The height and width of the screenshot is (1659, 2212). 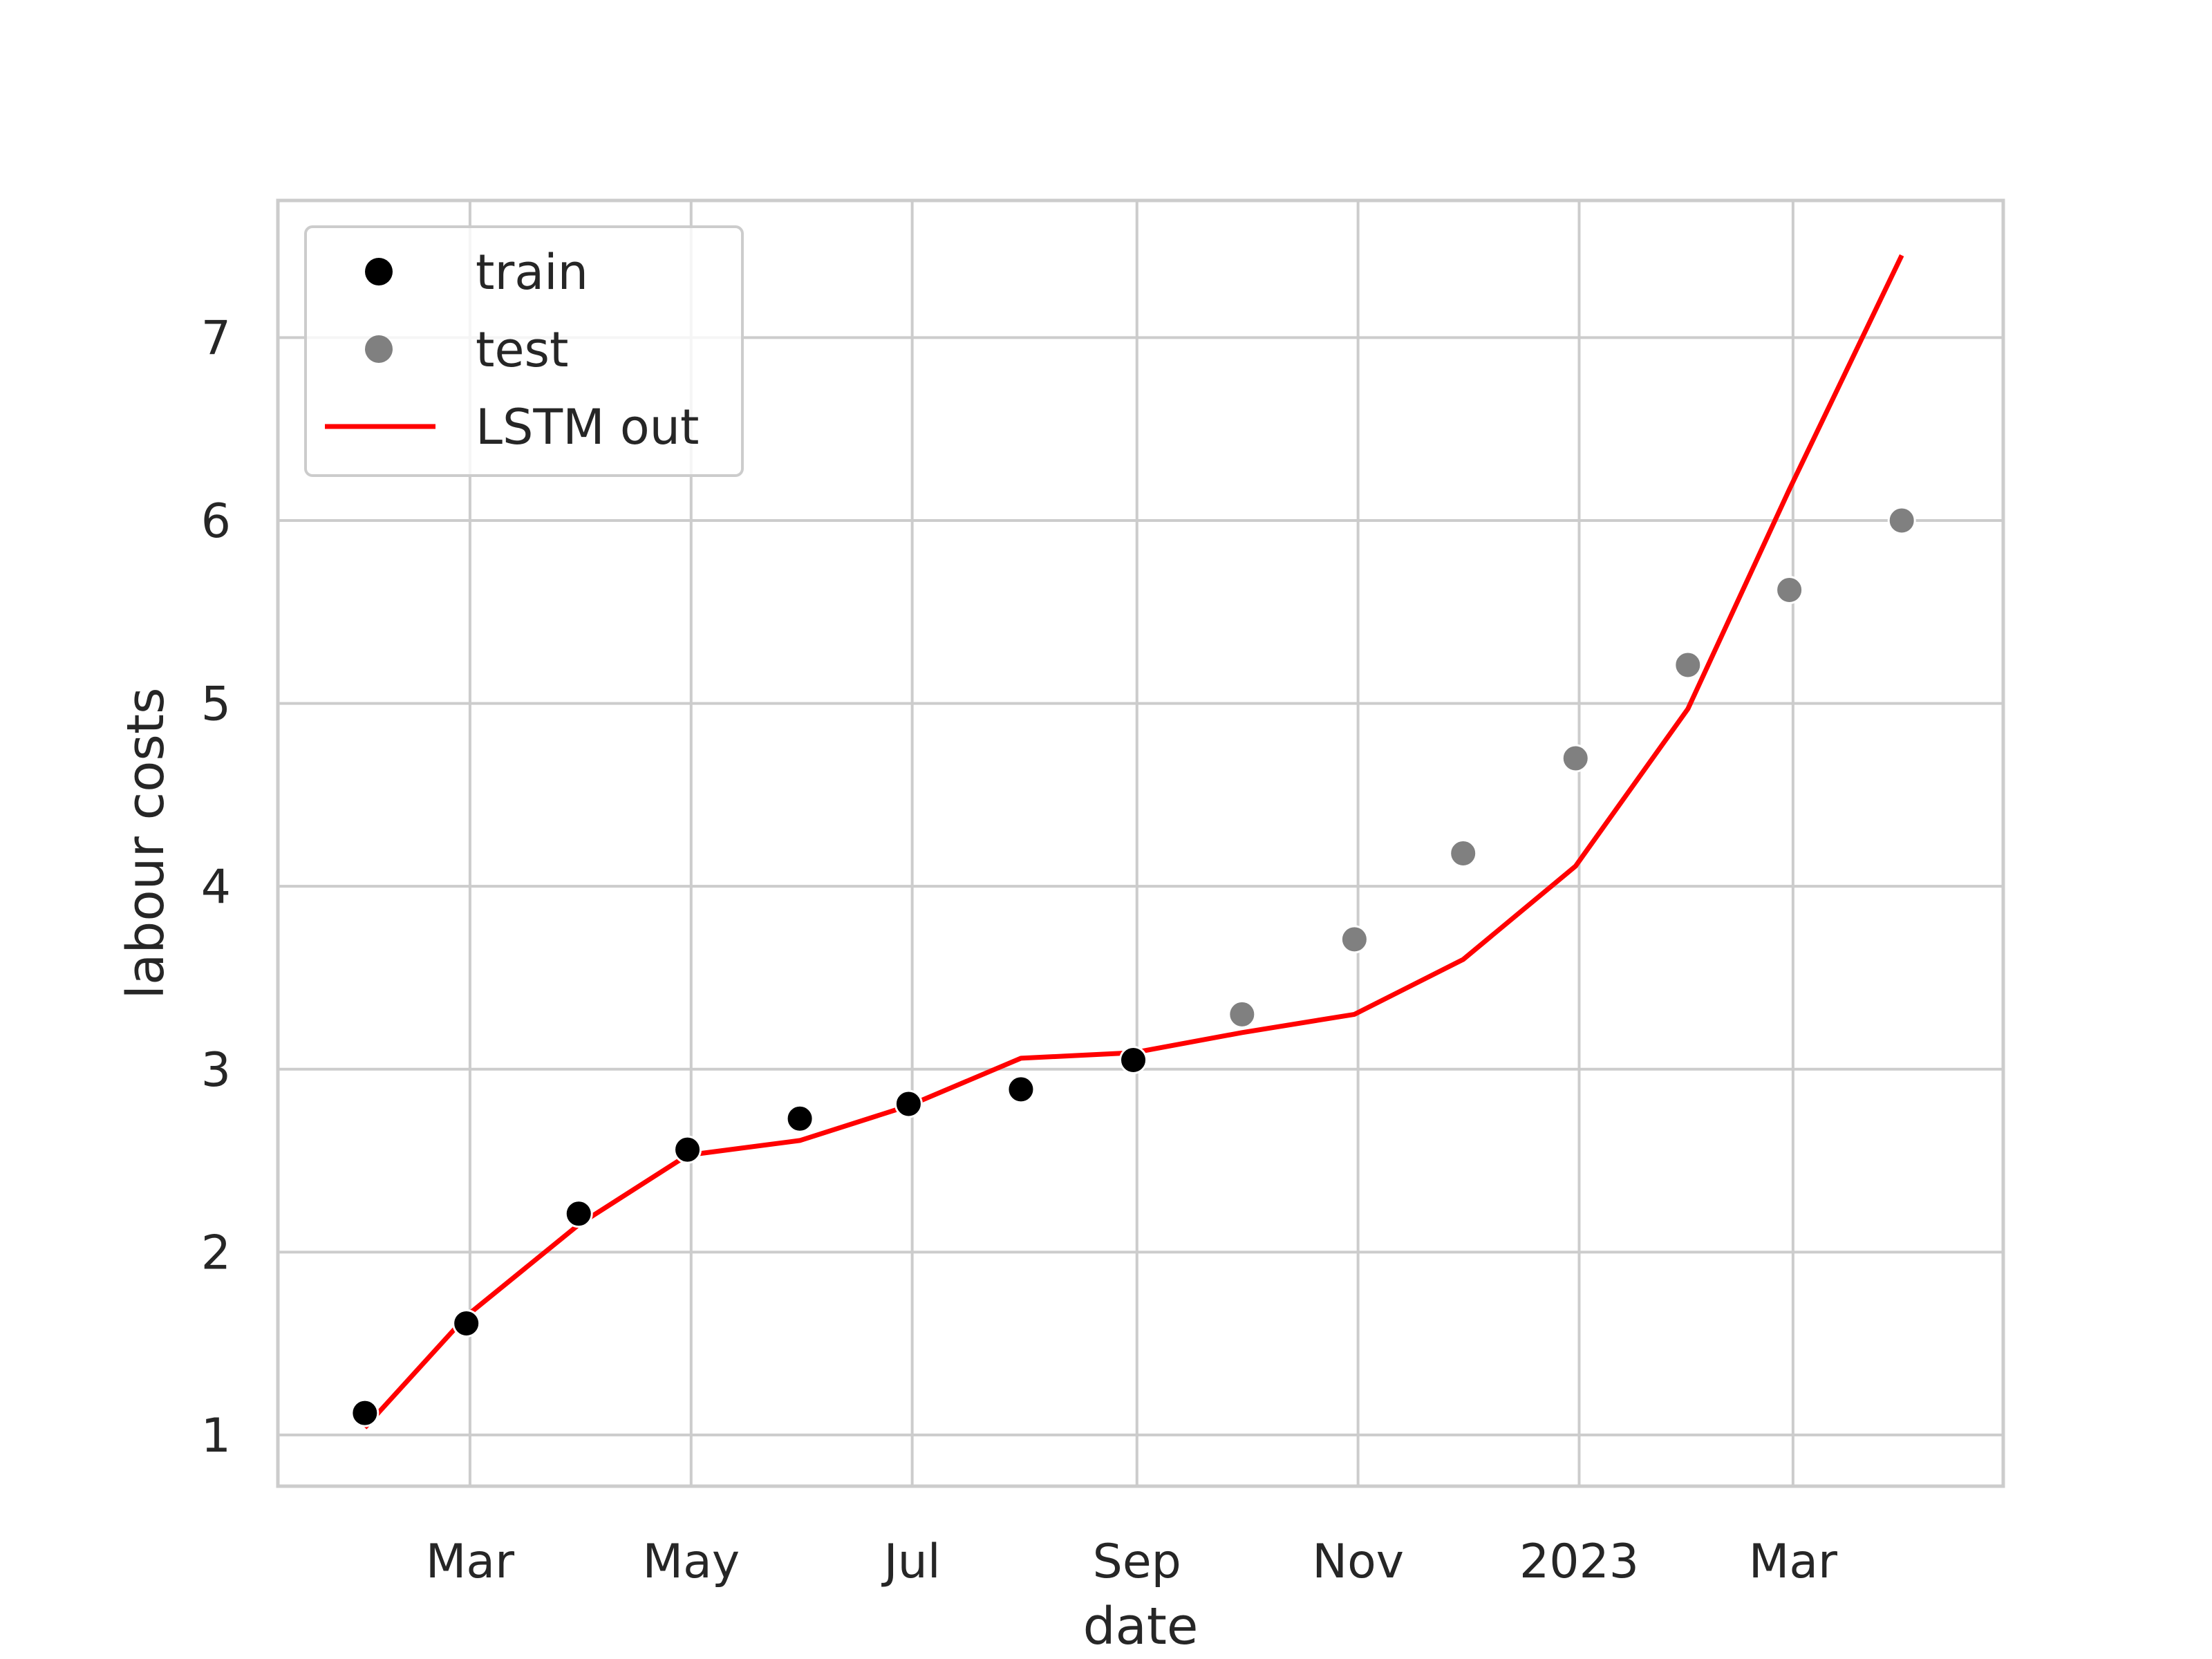 What do you see at coordinates (1579, 1562) in the screenshot?
I see `x-tick-label: 2023` at bounding box center [1579, 1562].